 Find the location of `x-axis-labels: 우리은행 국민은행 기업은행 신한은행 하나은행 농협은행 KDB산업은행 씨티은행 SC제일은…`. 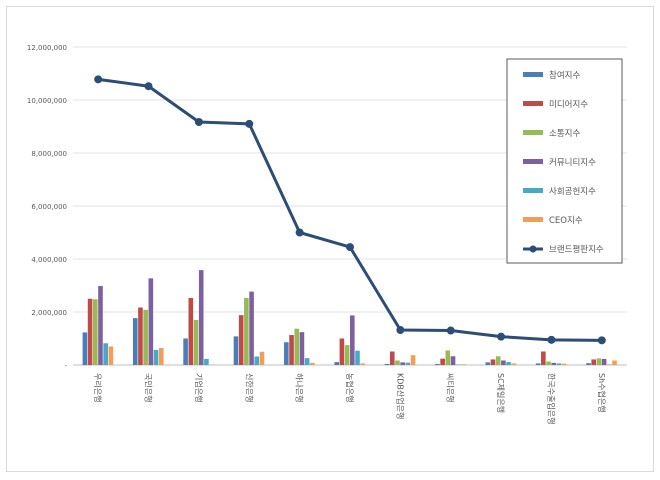

x-axis-labels: 우리은행 국민은행 기업은행 신한은행 하나은행 농협은행 KDB산업은행 씨티은행 SC제일은… is located at coordinates (350, 399).